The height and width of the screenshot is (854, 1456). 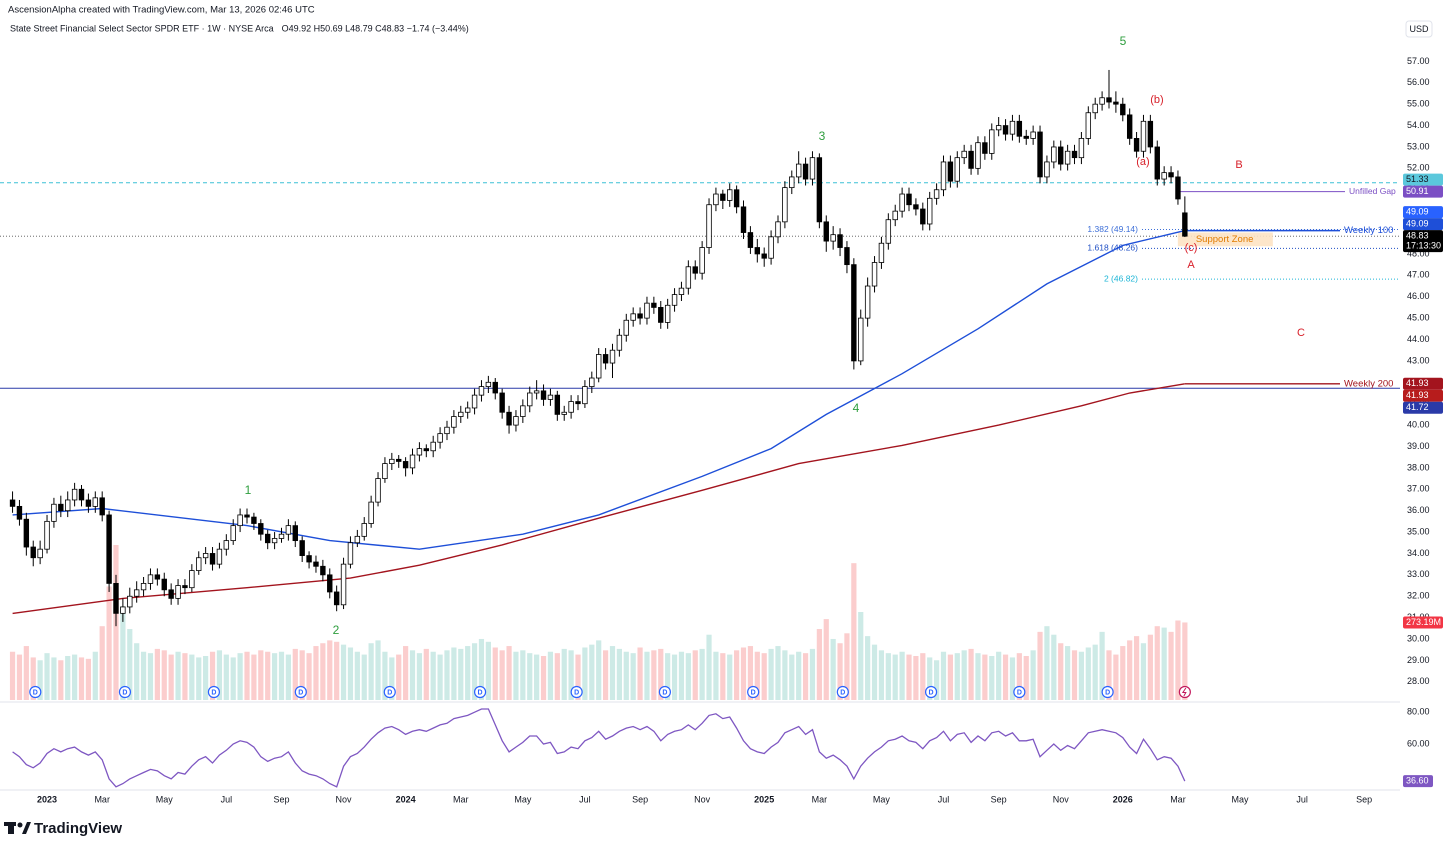 I want to click on logo-mark, so click(x=10, y=824).